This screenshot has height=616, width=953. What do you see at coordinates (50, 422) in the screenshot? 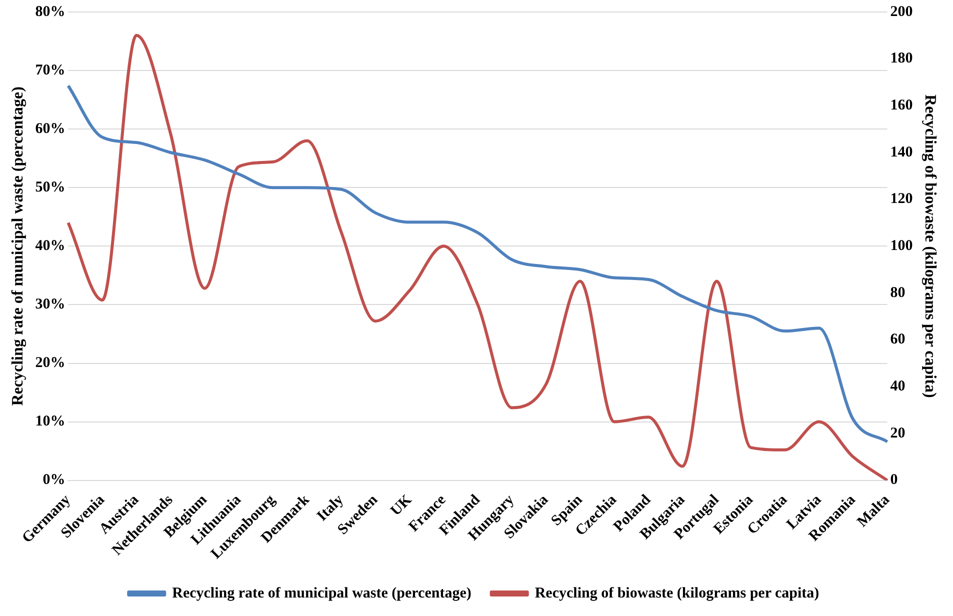
I see `y-tick-label: 10%` at bounding box center [50, 422].